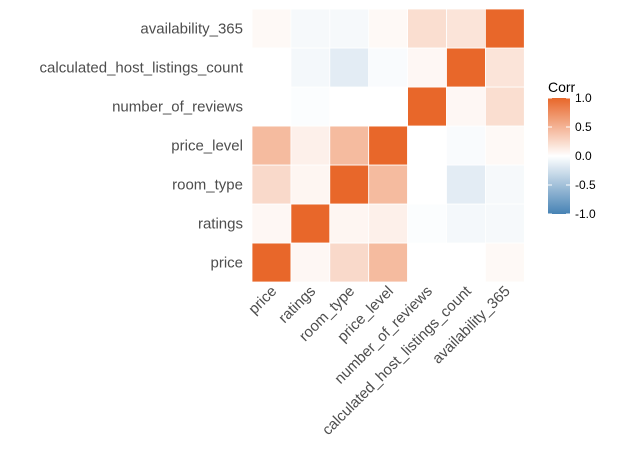 The width and height of the screenshot is (639, 458). Describe the element at coordinates (427, 223) in the screenshot. I see `heatmap-cell-ratings-number_of_reviews` at that location.